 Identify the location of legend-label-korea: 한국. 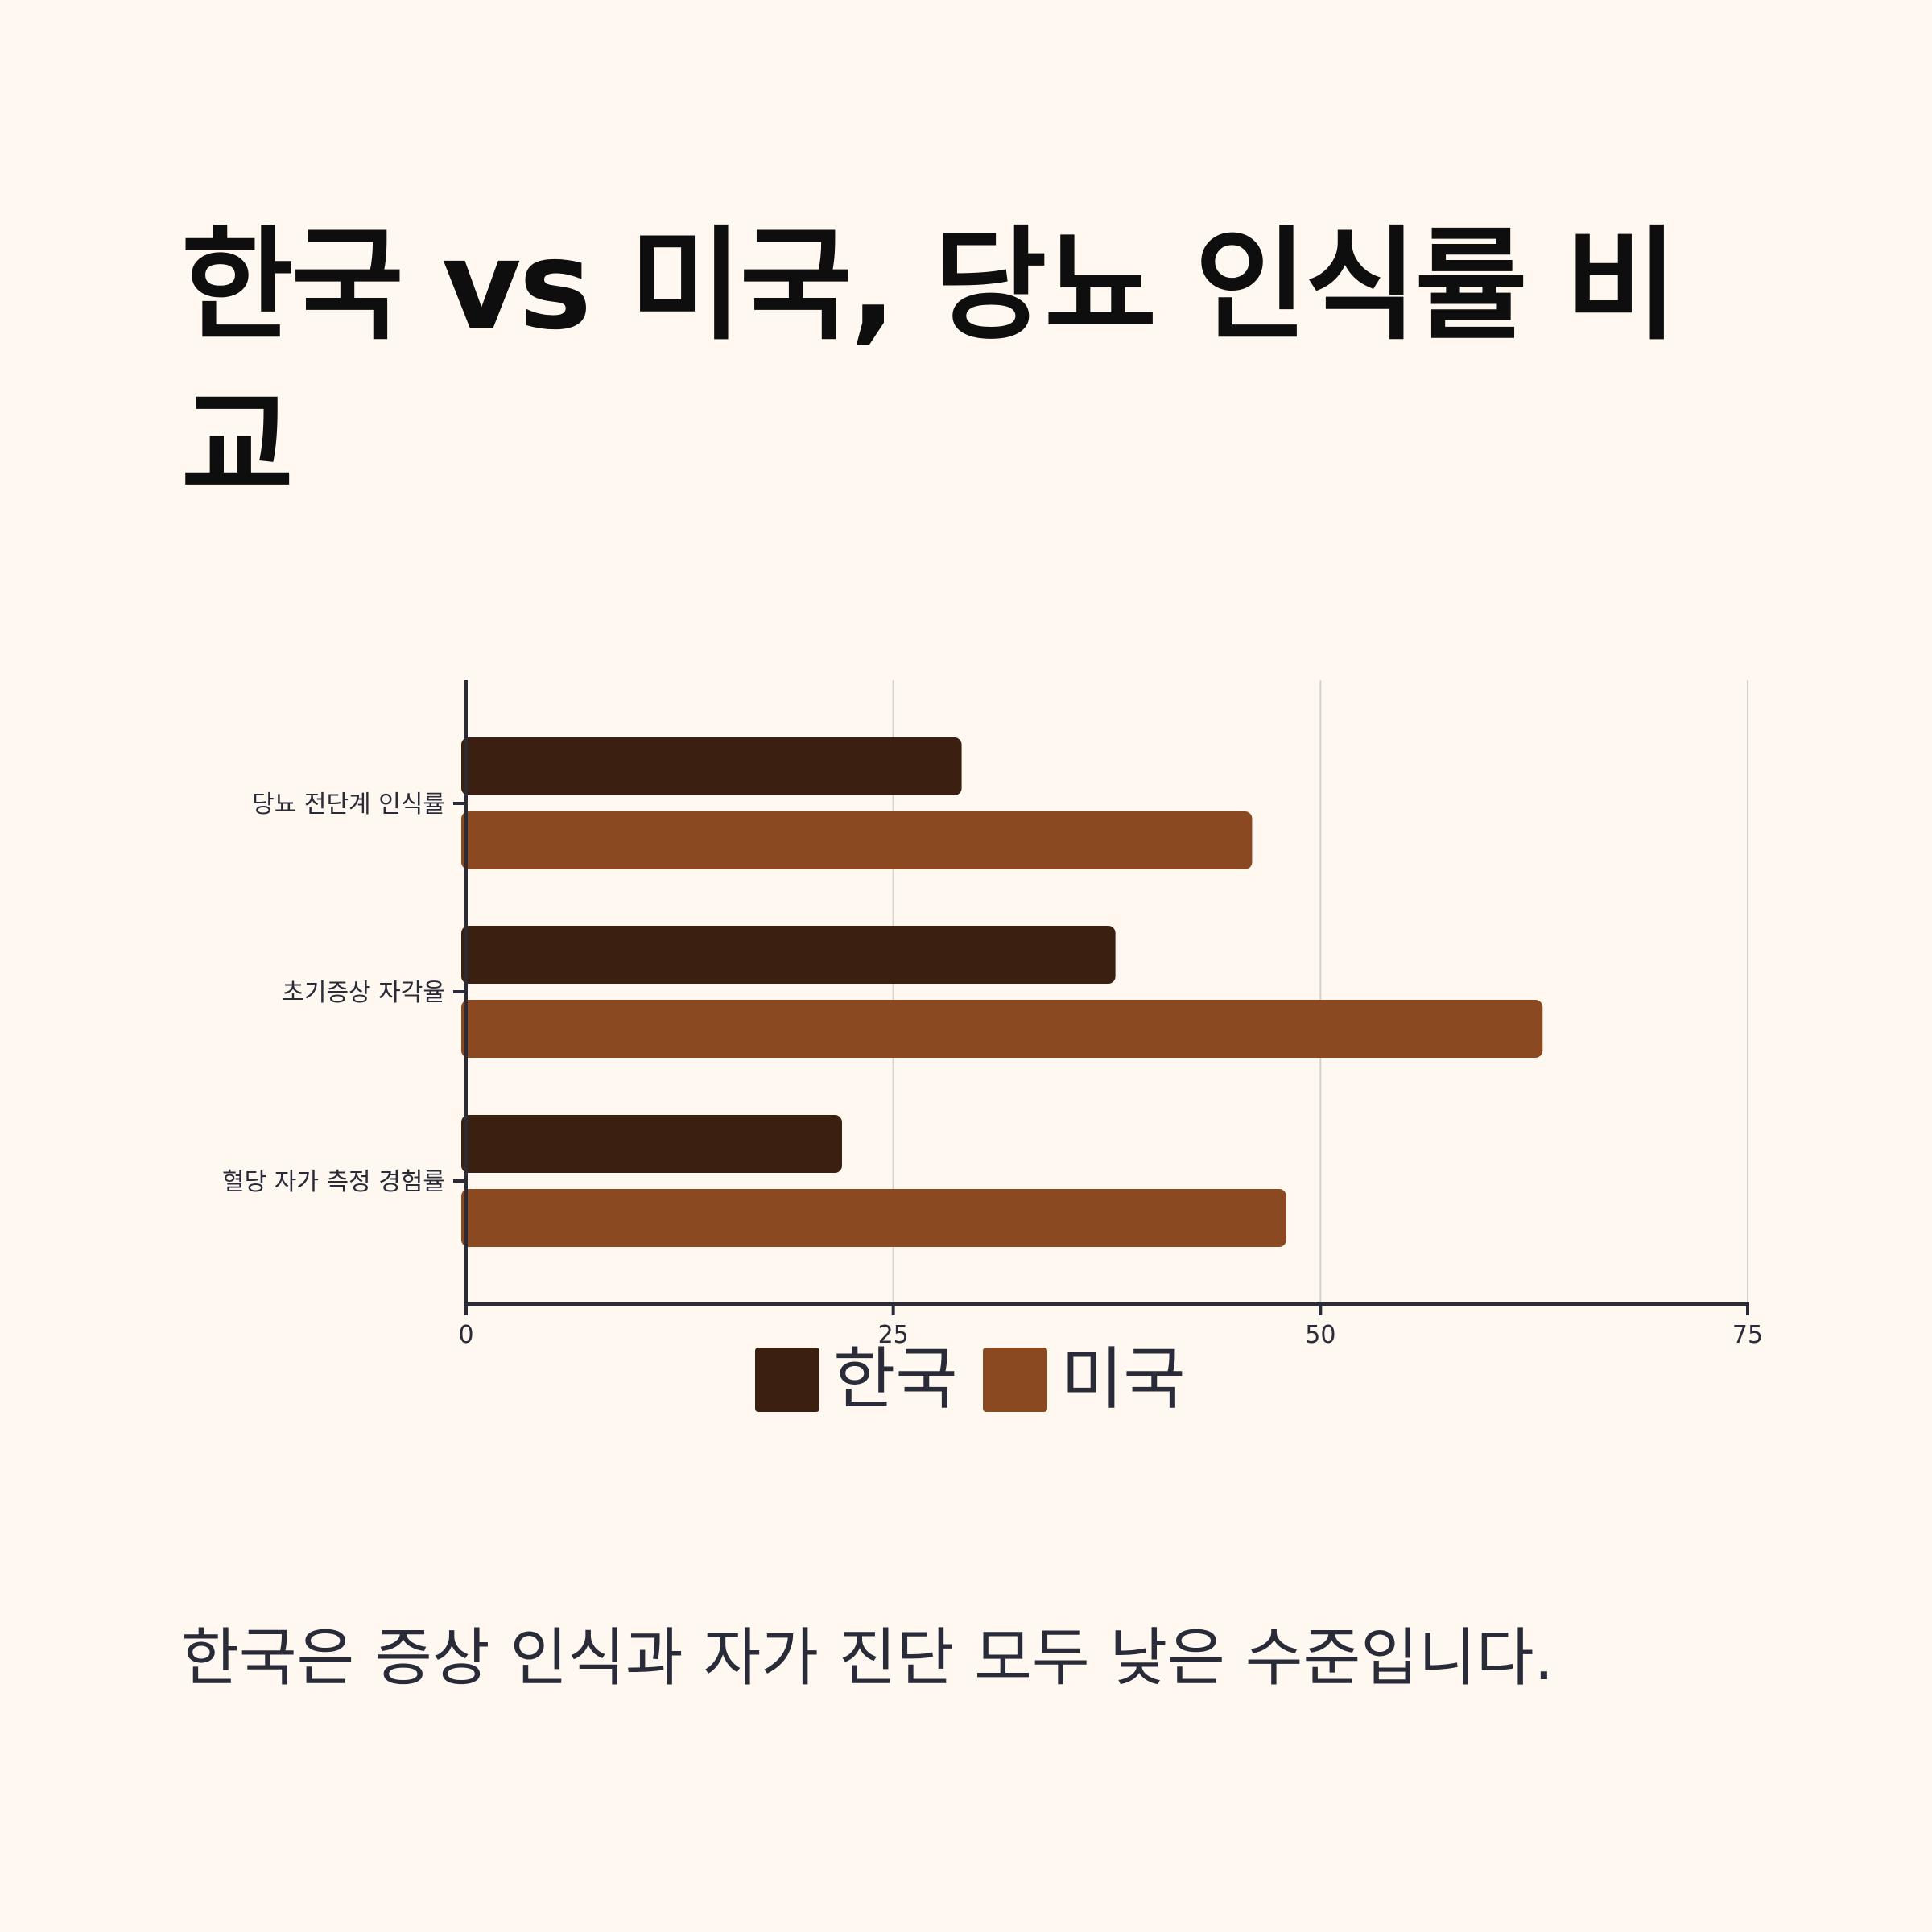
(895, 1379).